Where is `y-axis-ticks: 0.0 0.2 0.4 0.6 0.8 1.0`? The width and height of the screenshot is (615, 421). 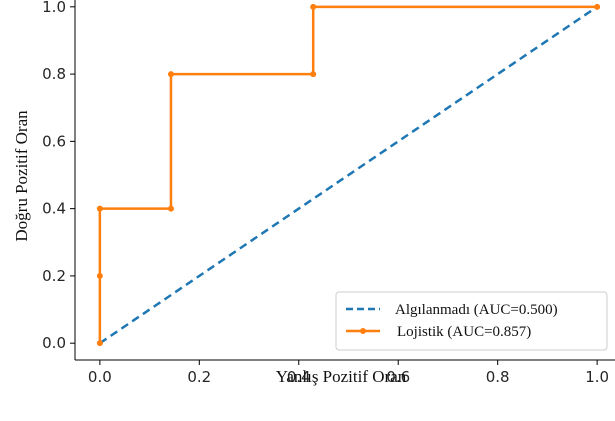
y-axis-ticks: 0.0 0.2 0.4 0.6 0.8 1.0 is located at coordinates (58, 176).